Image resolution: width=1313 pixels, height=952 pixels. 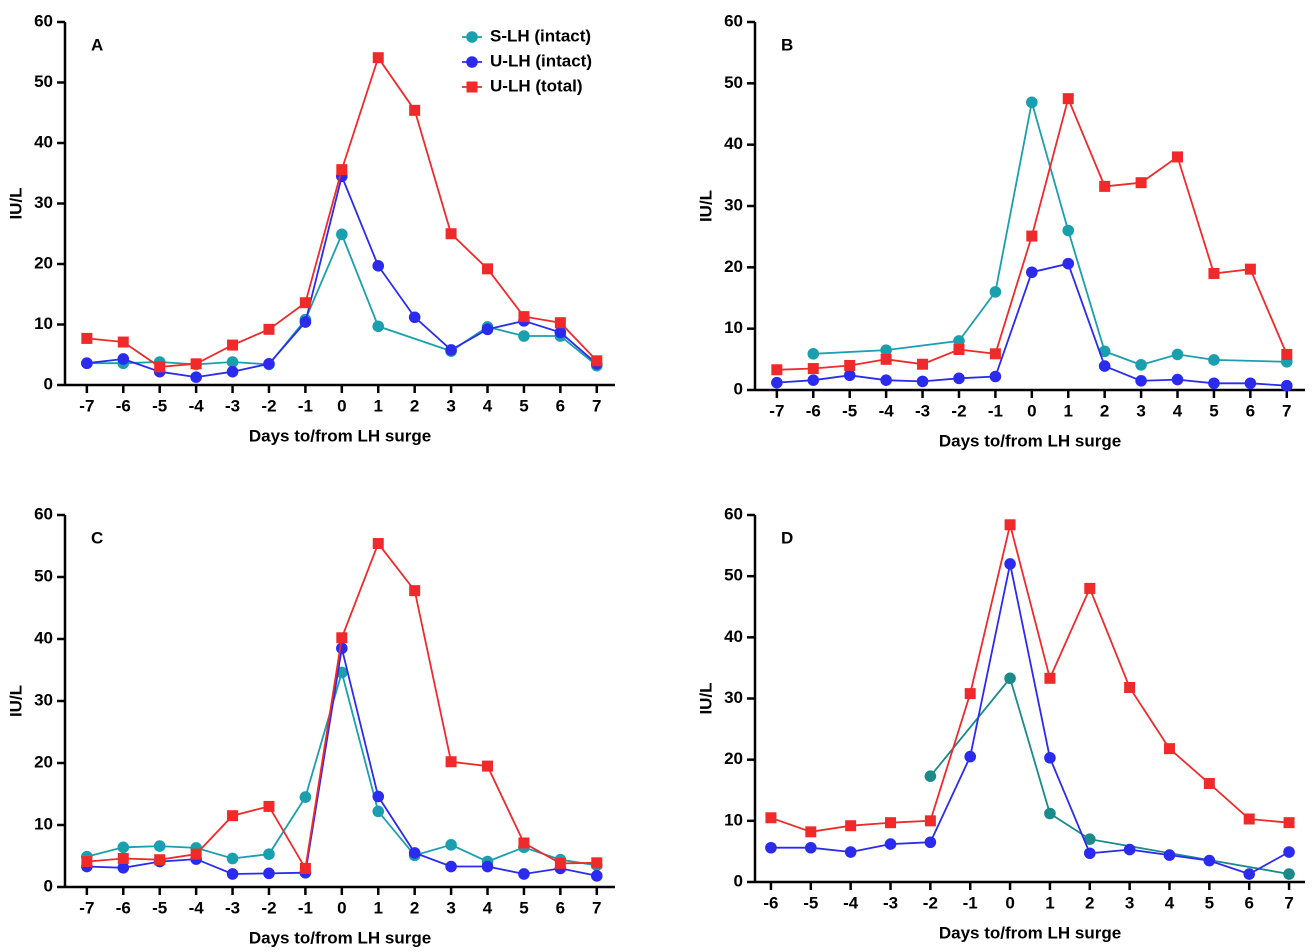 What do you see at coordinates (97, 537) in the screenshot?
I see `panel-label: C` at bounding box center [97, 537].